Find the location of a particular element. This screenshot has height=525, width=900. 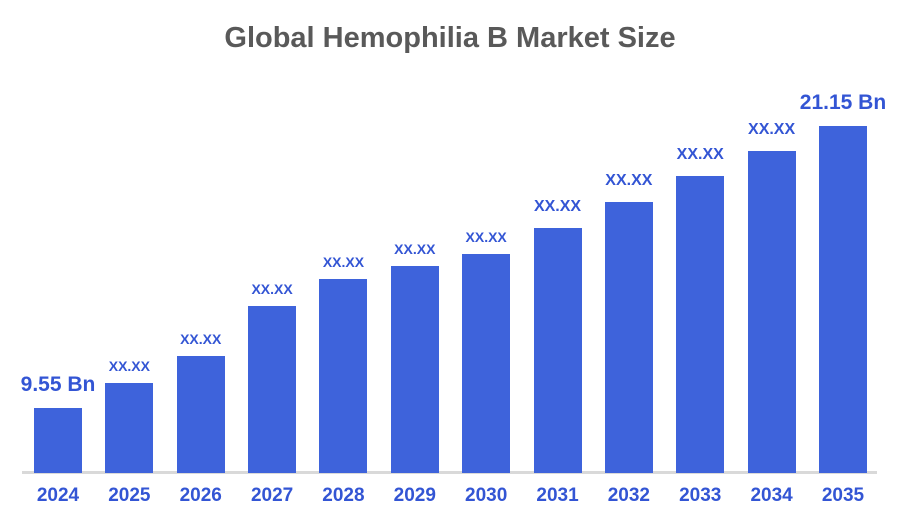

bar-group-2031: XX.XX is located at coordinates (557, 335).